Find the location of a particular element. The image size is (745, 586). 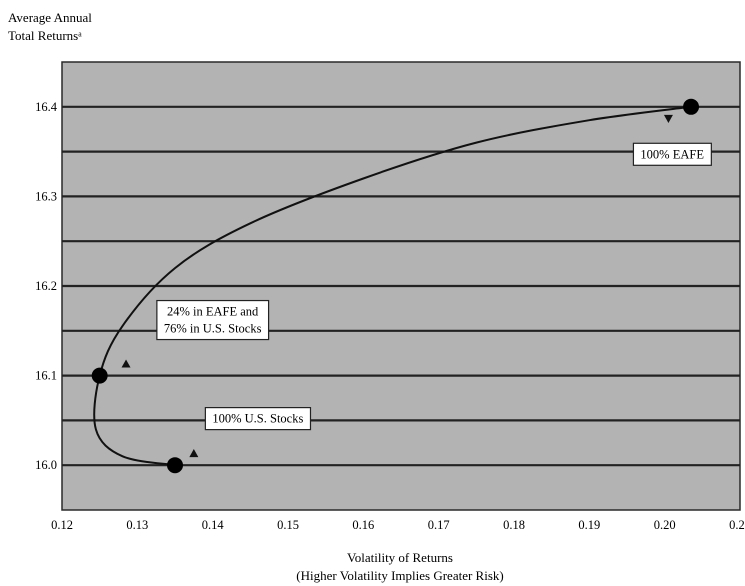

y-axis-ticks: 16.0 16.1 16.2 16.3 16.4 is located at coordinates (46, 286).